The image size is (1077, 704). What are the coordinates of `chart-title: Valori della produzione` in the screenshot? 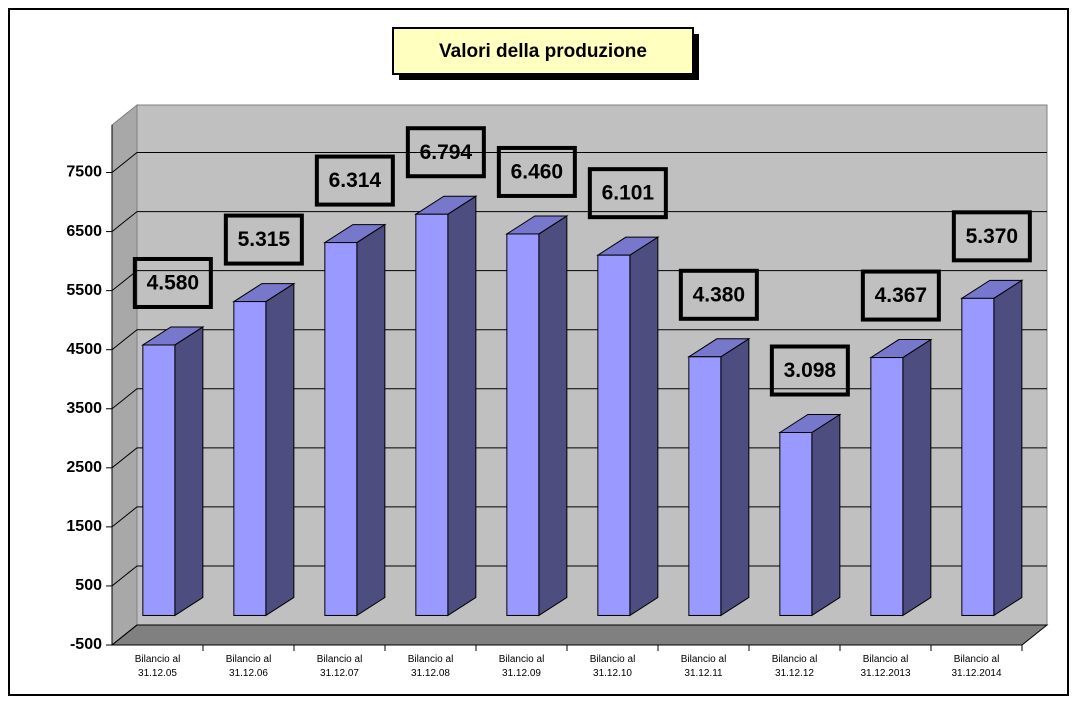 It's located at (543, 51).